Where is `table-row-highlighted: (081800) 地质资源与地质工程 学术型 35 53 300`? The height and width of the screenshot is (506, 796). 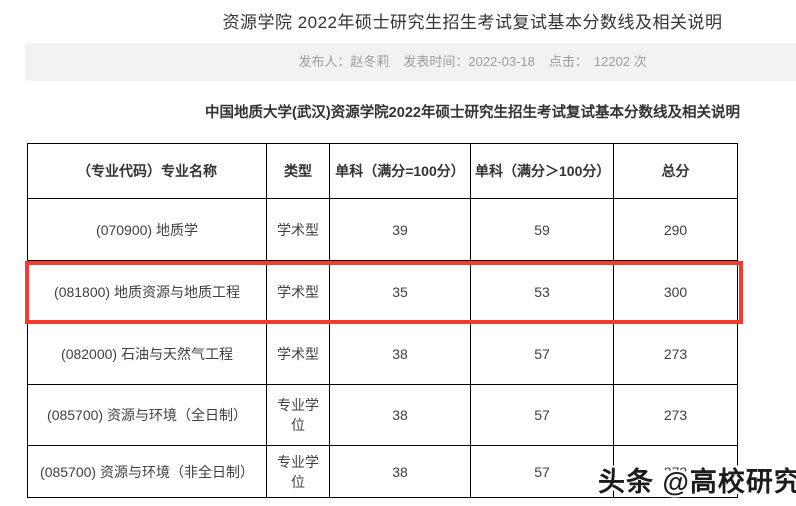 table-row-highlighted: (081800) 地质资源与地质工程 学术型 35 53 300 is located at coordinates (382, 291).